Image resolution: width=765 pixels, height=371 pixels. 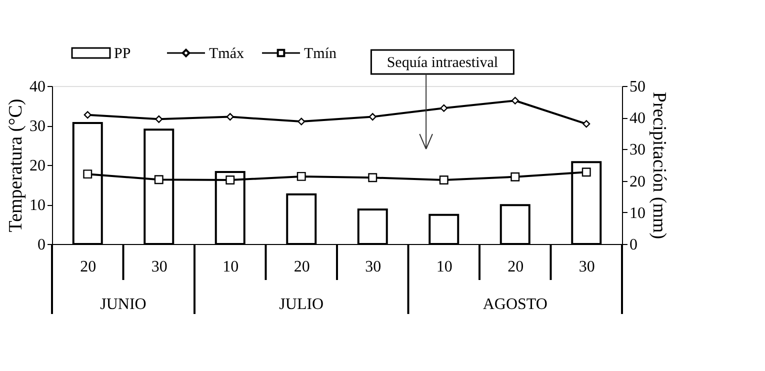 What do you see at coordinates (301, 304) in the screenshot?
I see `text: JULIO` at bounding box center [301, 304].